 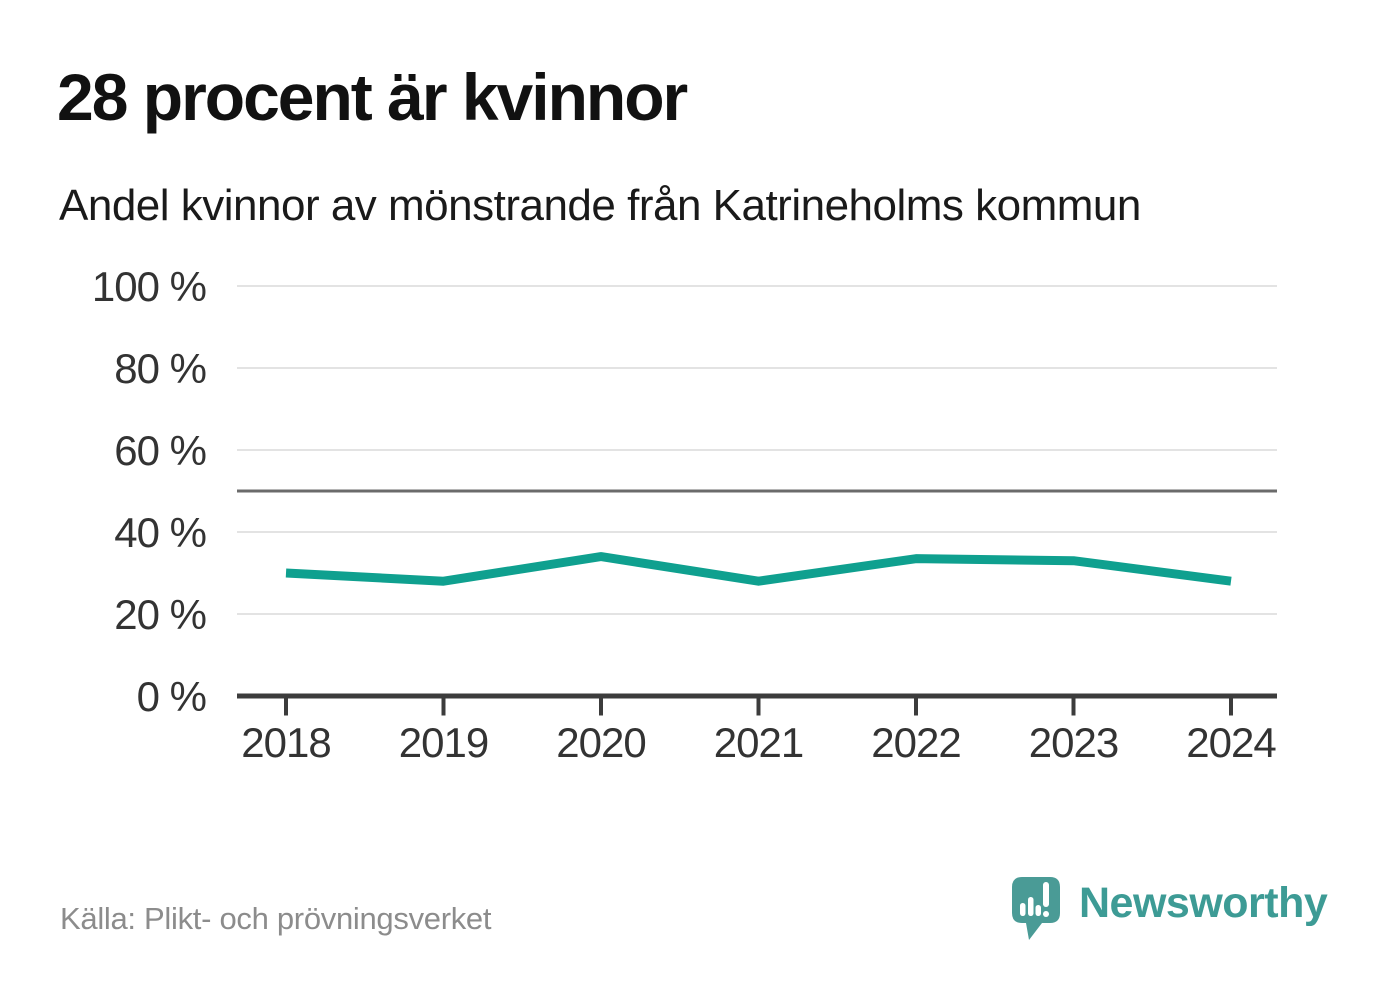 What do you see at coordinates (160, 450) in the screenshot?
I see `y-tick-label: 60 %` at bounding box center [160, 450].